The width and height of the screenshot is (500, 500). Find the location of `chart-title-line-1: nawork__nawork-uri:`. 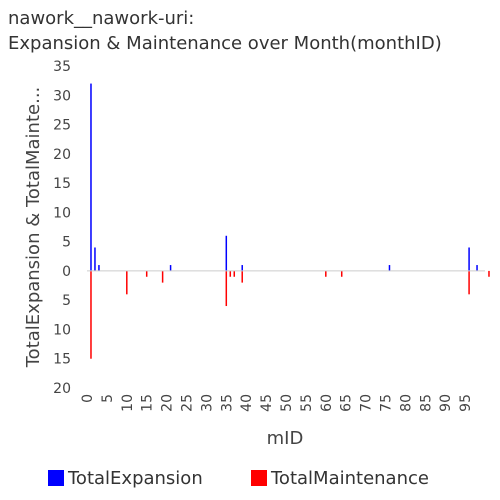

chart-title-line-1: nawork__nawork-uri: is located at coordinates (101, 18).